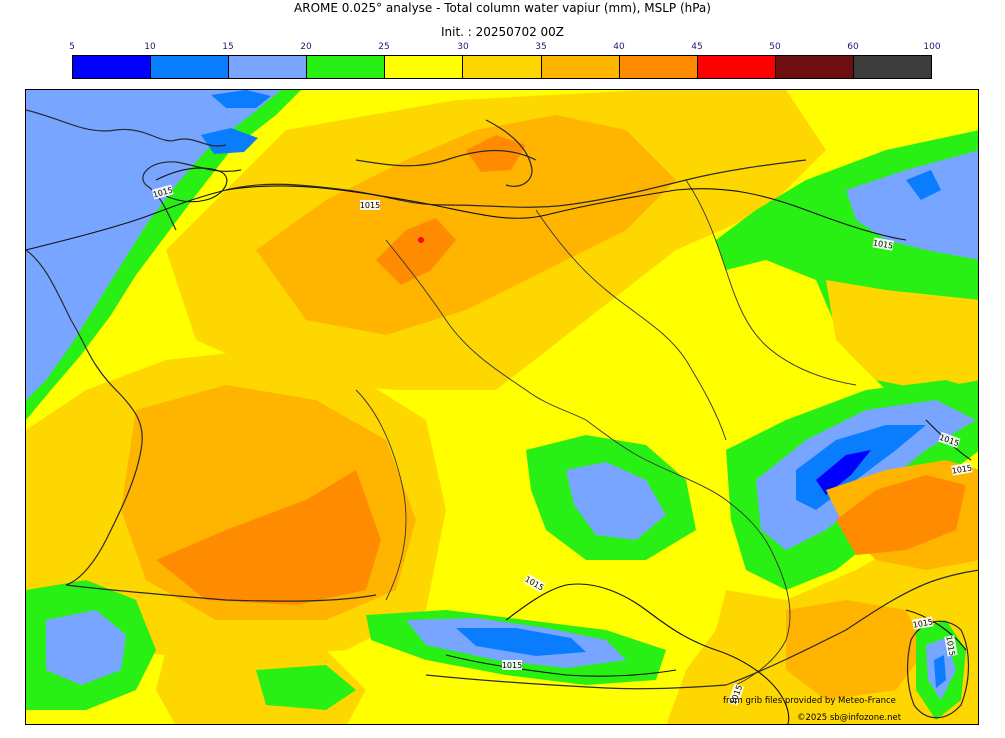  Describe the element at coordinates (940, 671) in the screenshot. I see `field-10-15-corsica` at that location.